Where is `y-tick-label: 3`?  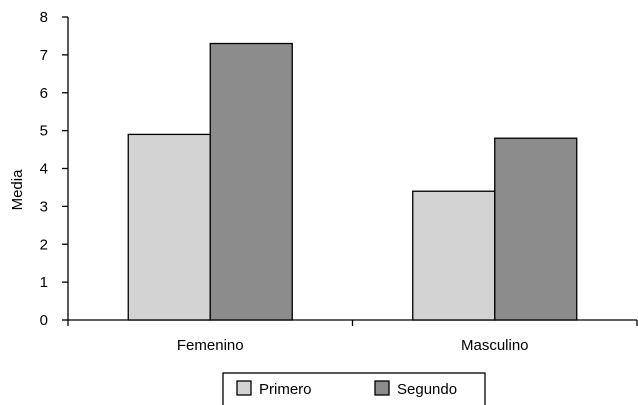
y-tick-label: 3 is located at coordinates (44, 206).